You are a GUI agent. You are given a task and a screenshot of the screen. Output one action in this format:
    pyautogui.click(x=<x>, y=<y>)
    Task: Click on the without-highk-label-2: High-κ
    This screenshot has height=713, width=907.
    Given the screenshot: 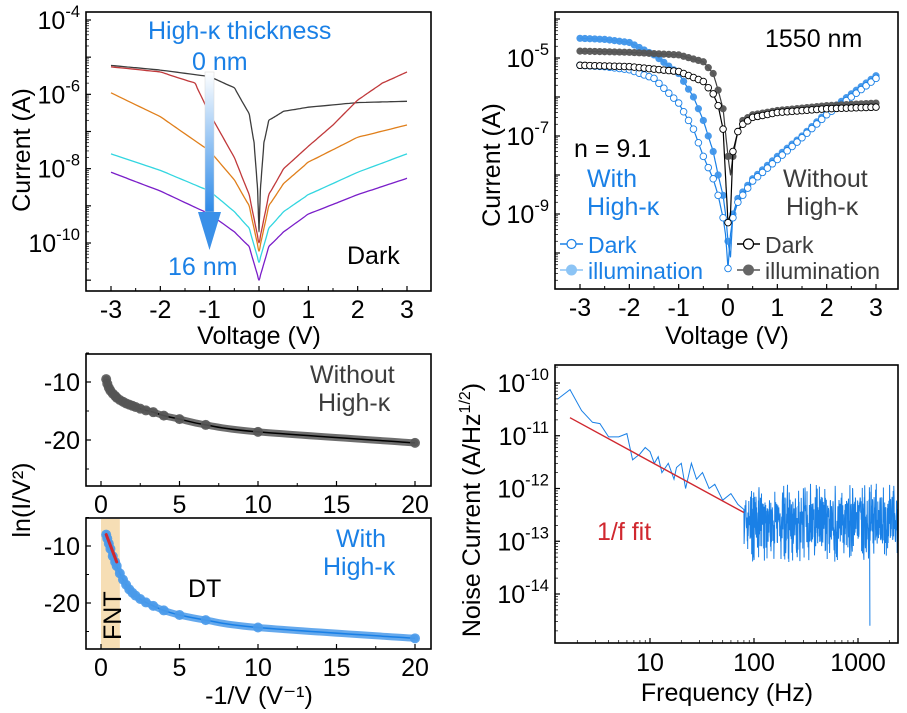 What is the action you would take?
    pyautogui.click(x=822, y=207)
    